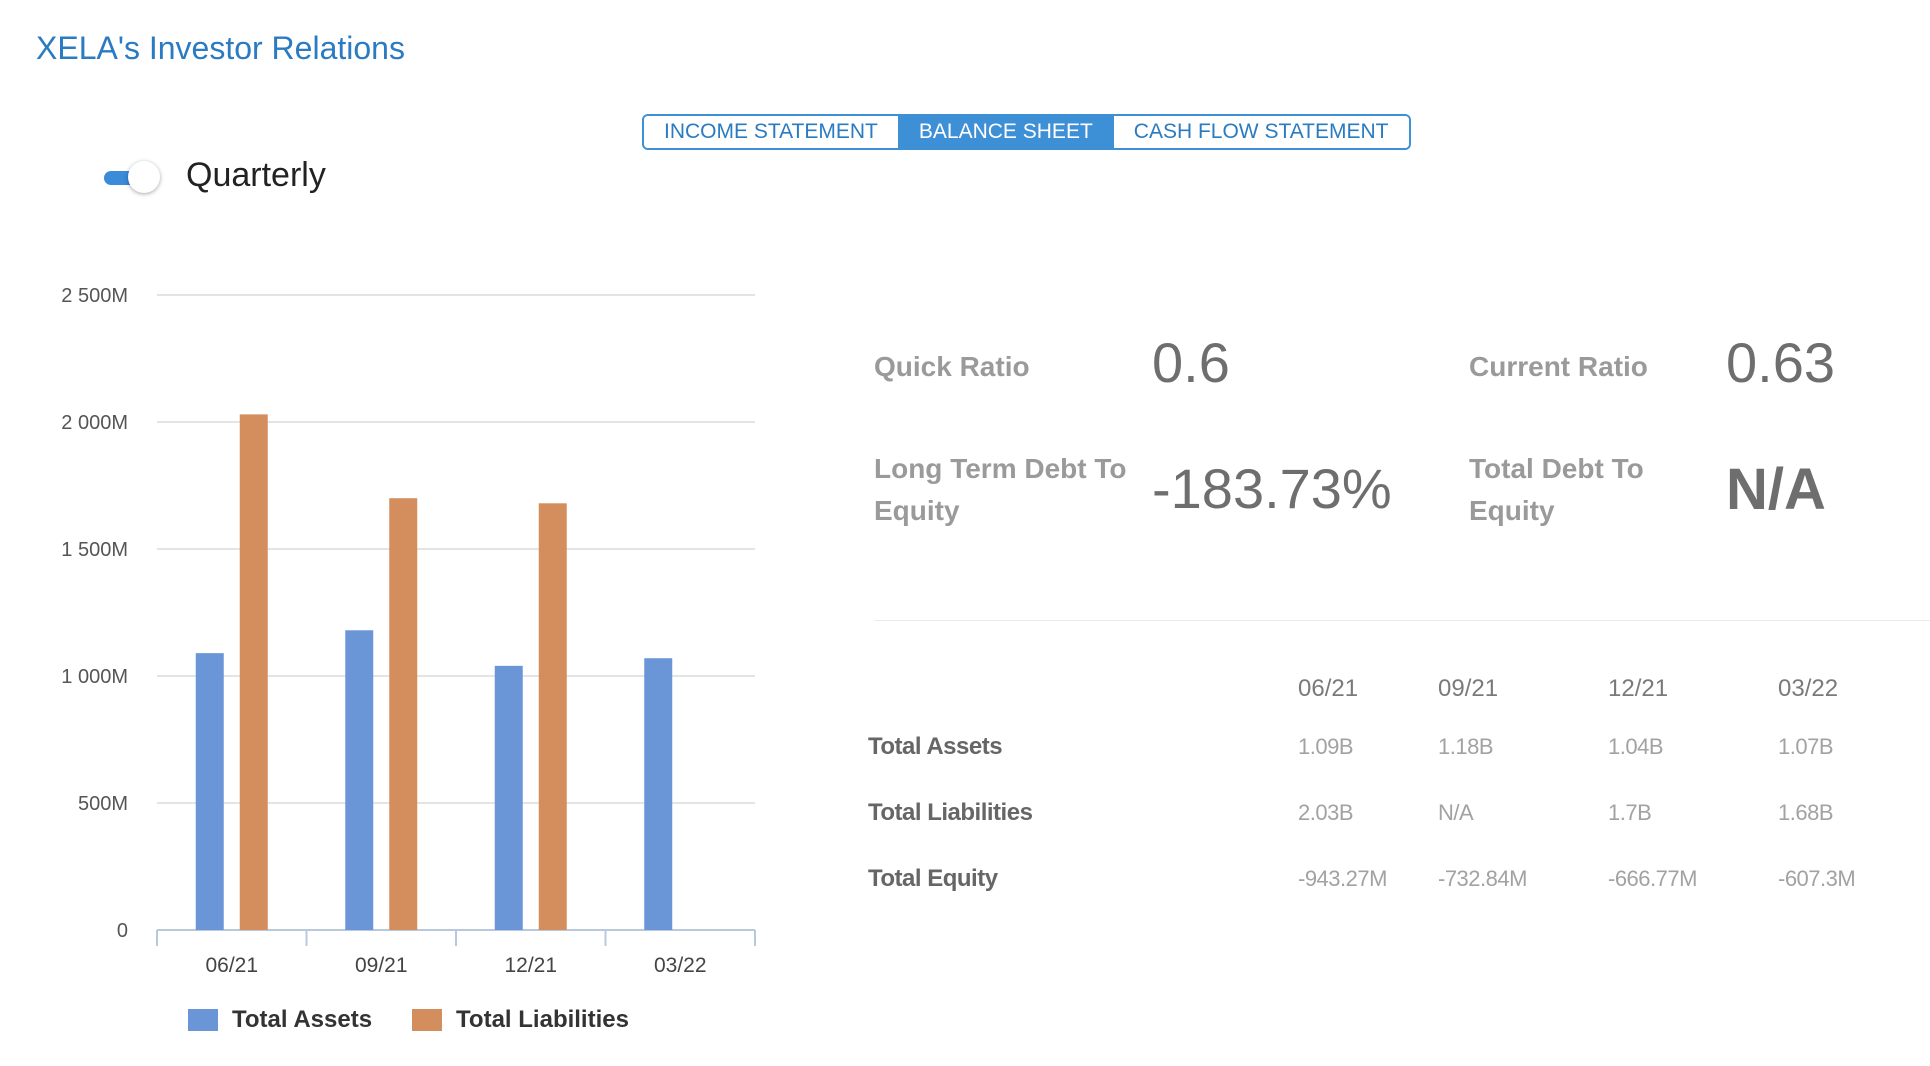  Describe the element at coordinates (530, 965) in the screenshot. I see `x-tick-label: 12/21` at that location.